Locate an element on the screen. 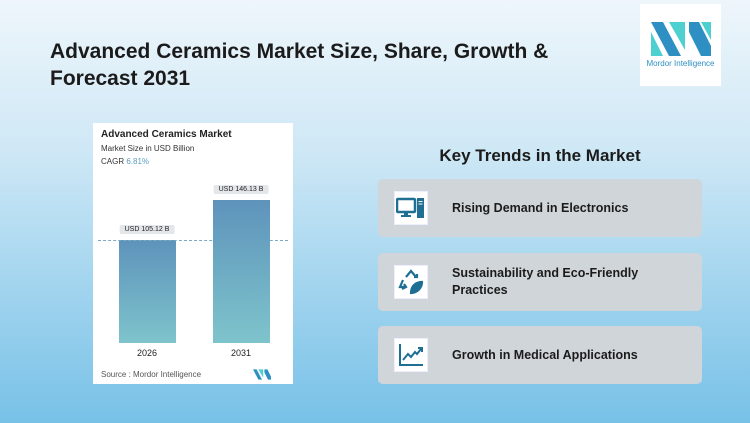  recycle-leaf-icon is located at coordinates (411, 282).